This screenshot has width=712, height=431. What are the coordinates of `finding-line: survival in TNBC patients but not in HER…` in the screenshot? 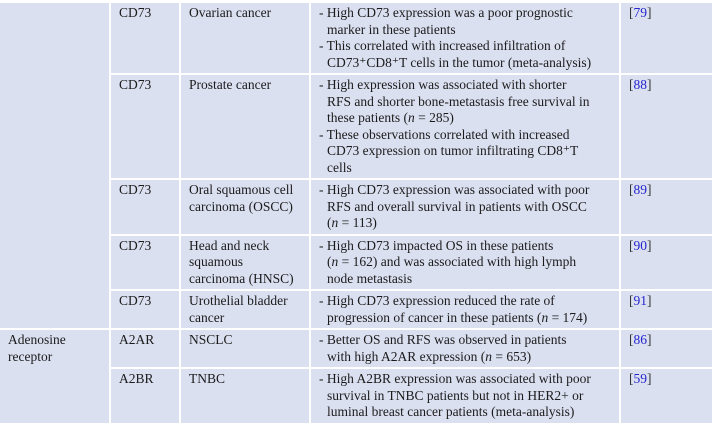 It's located at (455, 395).